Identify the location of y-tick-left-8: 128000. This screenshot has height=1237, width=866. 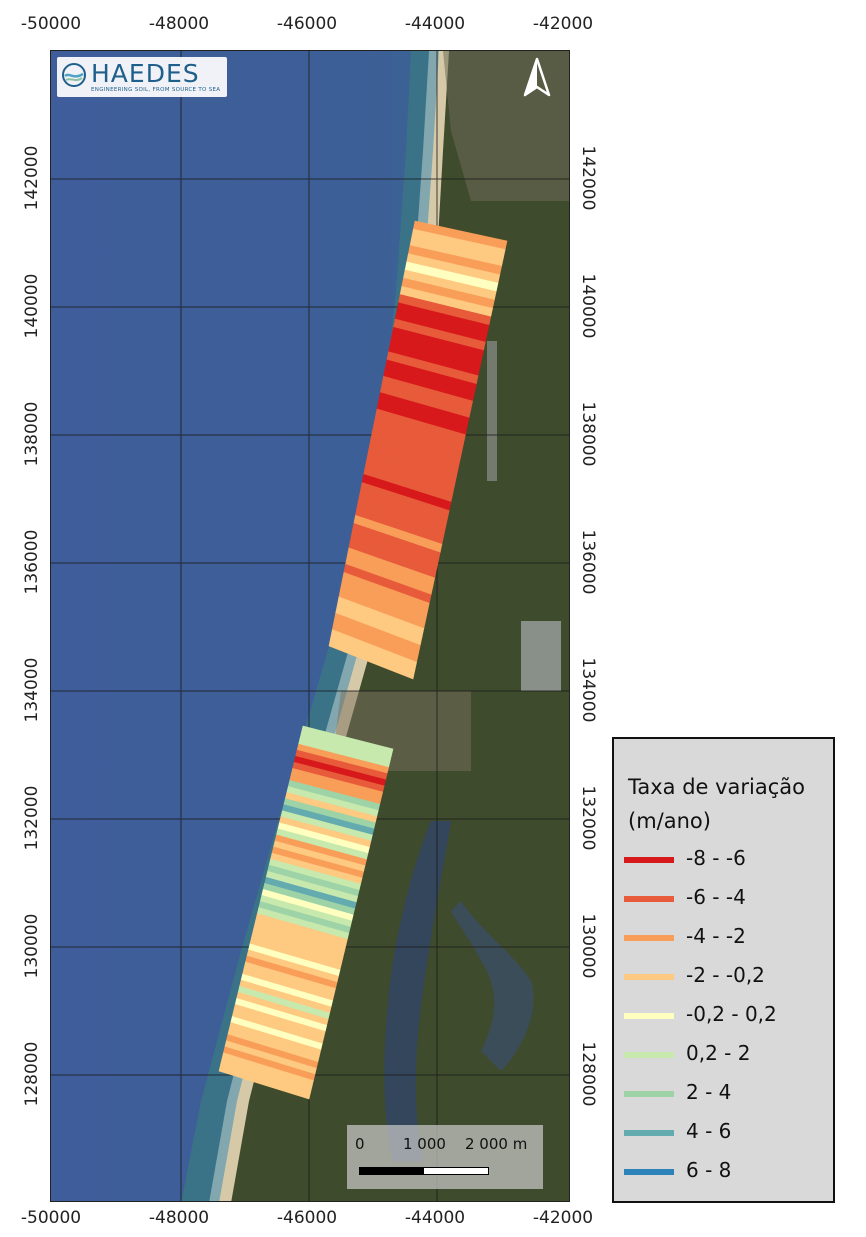
(32, 1074).